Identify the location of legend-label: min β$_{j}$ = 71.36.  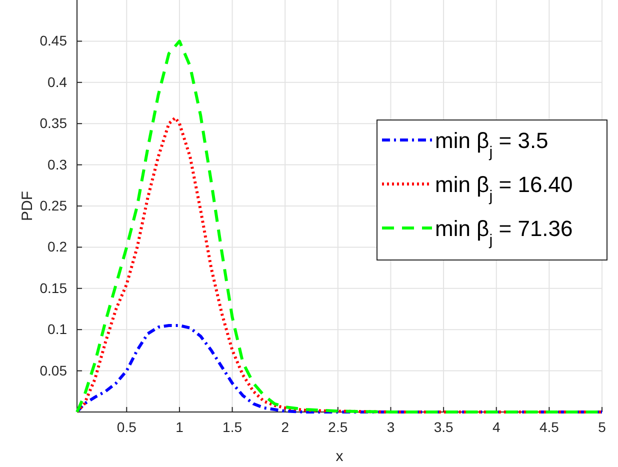
(504, 232).